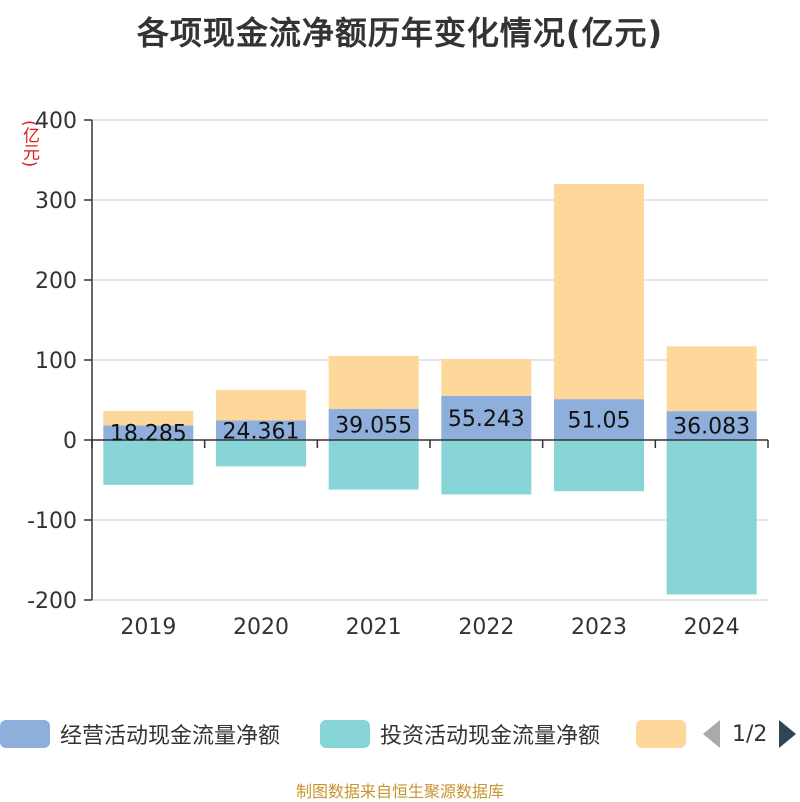 This screenshot has height=802, width=800. What do you see at coordinates (29, 144) in the screenshot?
I see `y-axis-unit: (亿元)` at bounding box center [29, 144].